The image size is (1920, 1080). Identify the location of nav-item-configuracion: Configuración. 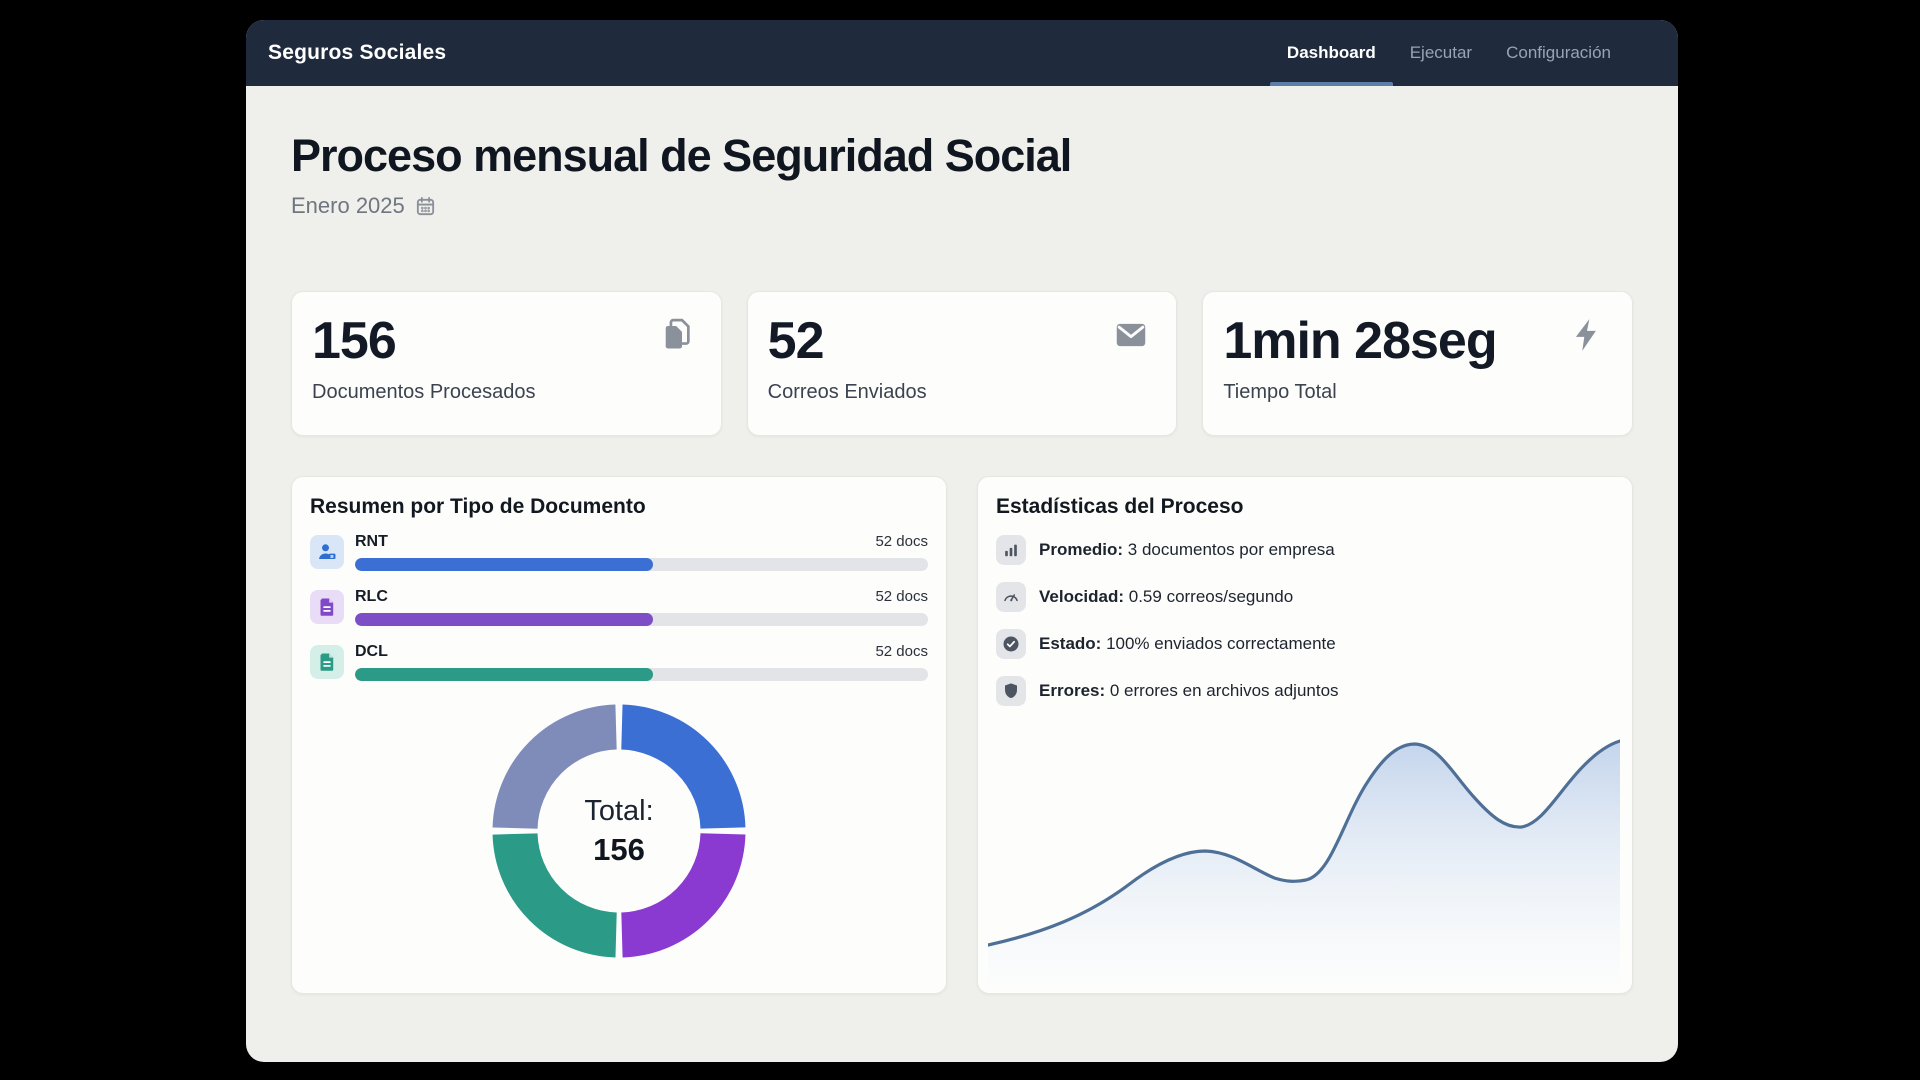
(1558, 53).